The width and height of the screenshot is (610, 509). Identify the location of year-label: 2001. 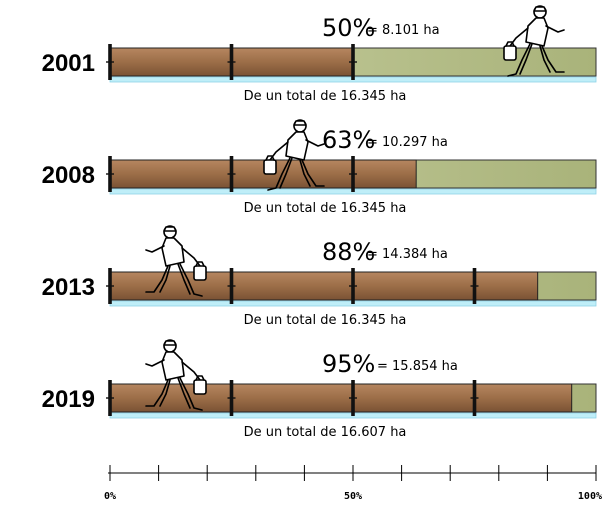
(68, 63).